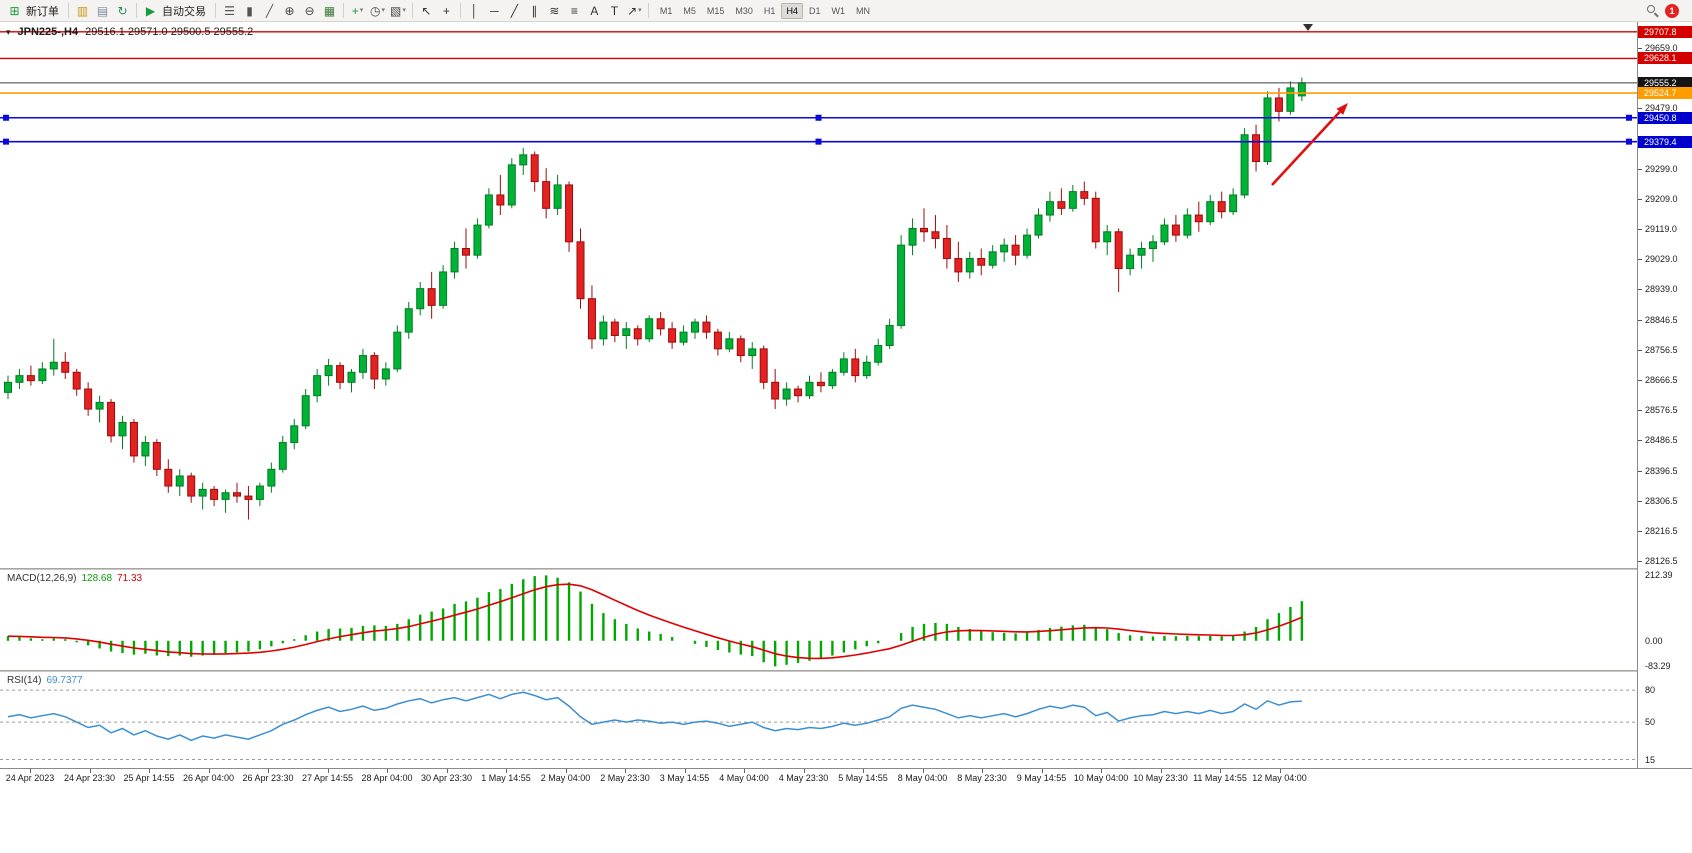 The width and height of the screenshot is (1692, 853). What do you see at coordinates (398, 11) in the screenshot?
I see `templates-icon: ▧ ▾` at bounding box center [398, 11].